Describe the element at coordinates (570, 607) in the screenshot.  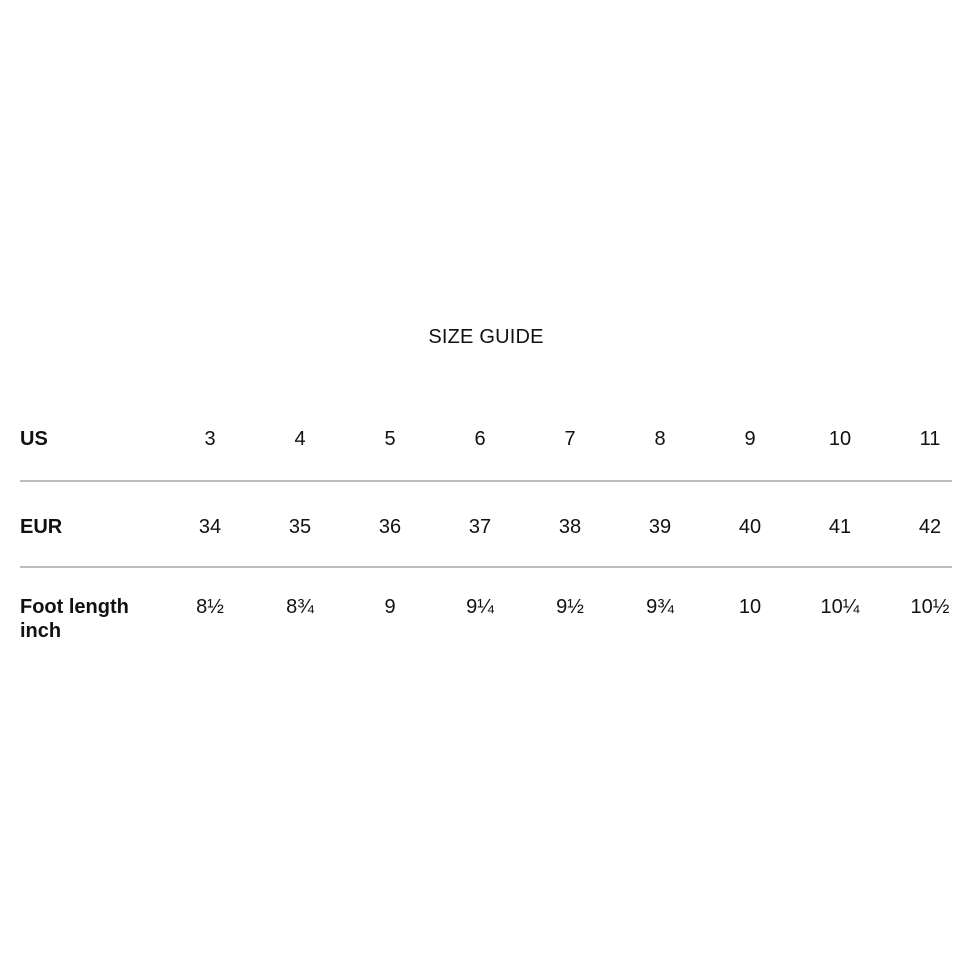
I see `foot-length-cell: 9½` at that location.